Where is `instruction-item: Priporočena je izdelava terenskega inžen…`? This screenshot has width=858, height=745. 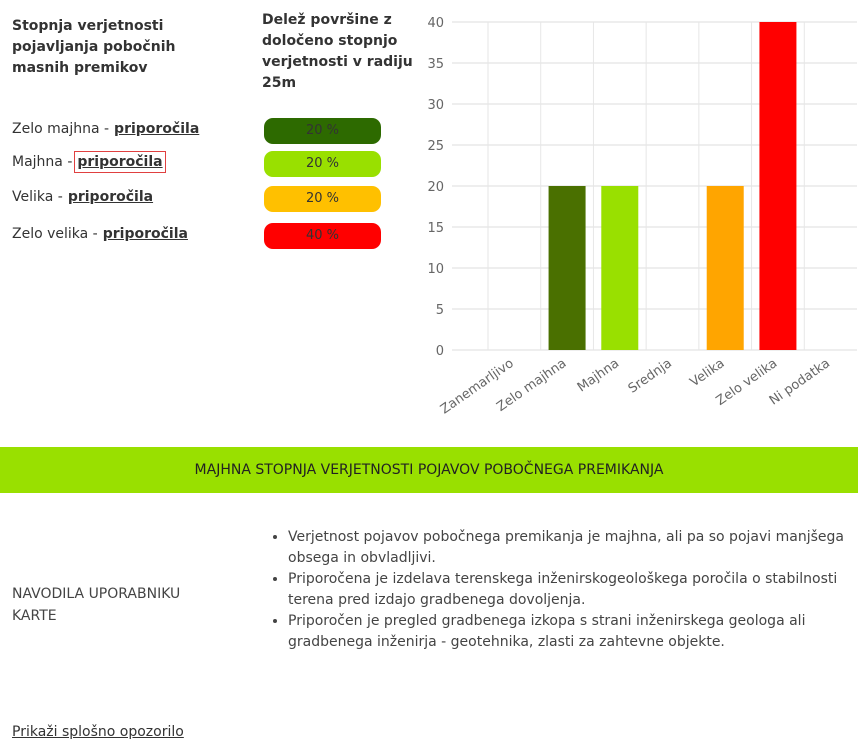 instruction-item: Priporočena je izdelava terenskega inžen… is located at coordinates (570, 590).